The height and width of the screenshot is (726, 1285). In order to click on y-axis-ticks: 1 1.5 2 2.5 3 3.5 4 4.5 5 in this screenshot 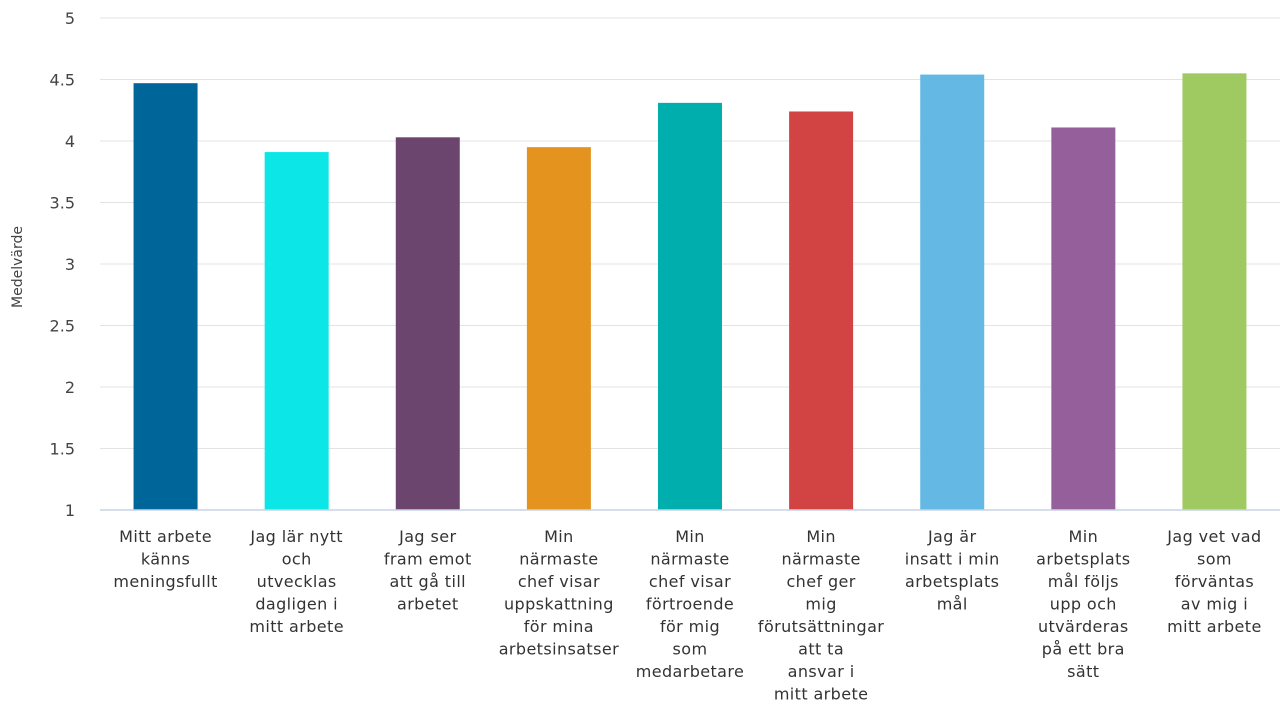, I will do `click(62, 264)`.